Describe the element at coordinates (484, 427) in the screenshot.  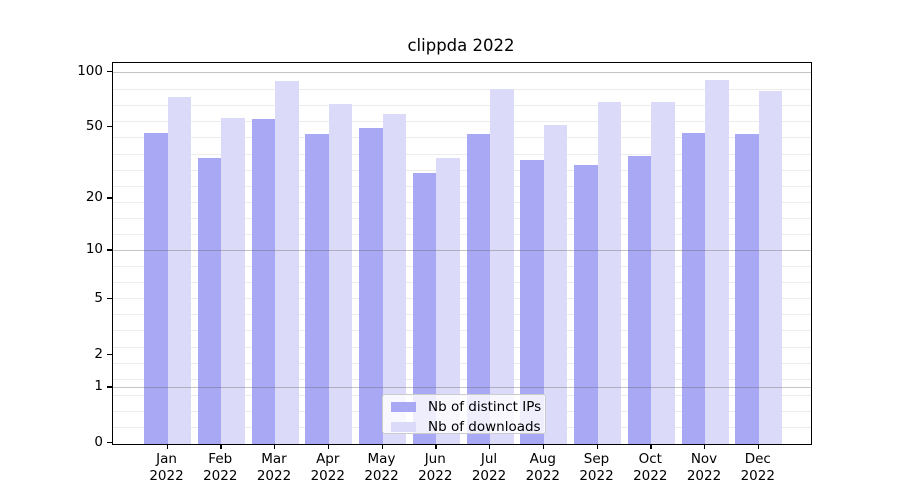
I see `legend-label-downloads: Nb of downloads` at that location.